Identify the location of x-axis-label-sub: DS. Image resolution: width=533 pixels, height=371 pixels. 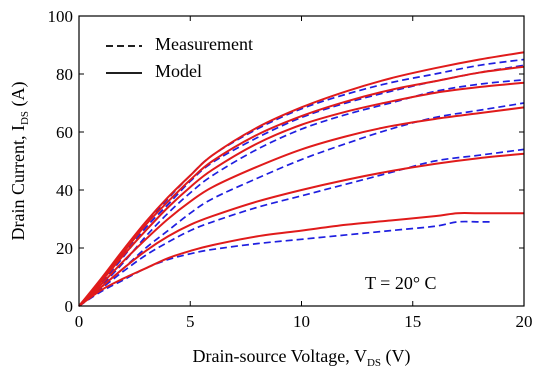
(374, 363).